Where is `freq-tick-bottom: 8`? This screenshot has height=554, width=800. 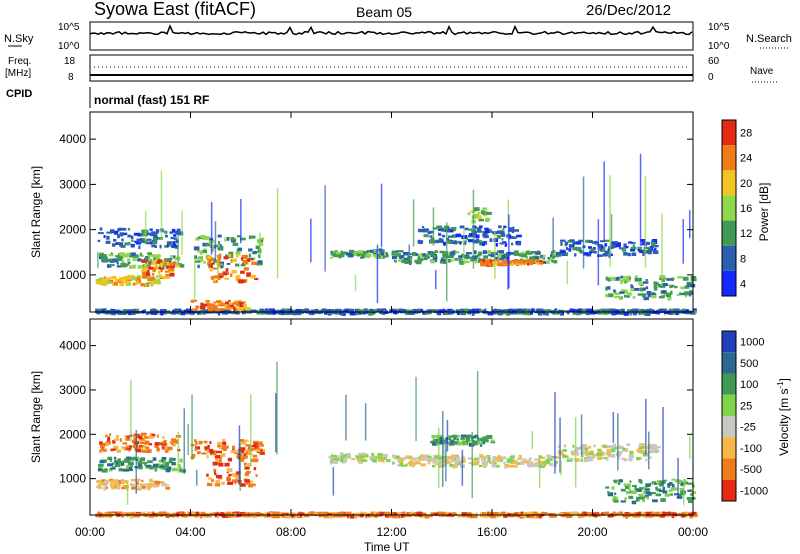 freq-tick-bottom: 8 is located at coordinates (71, 77).